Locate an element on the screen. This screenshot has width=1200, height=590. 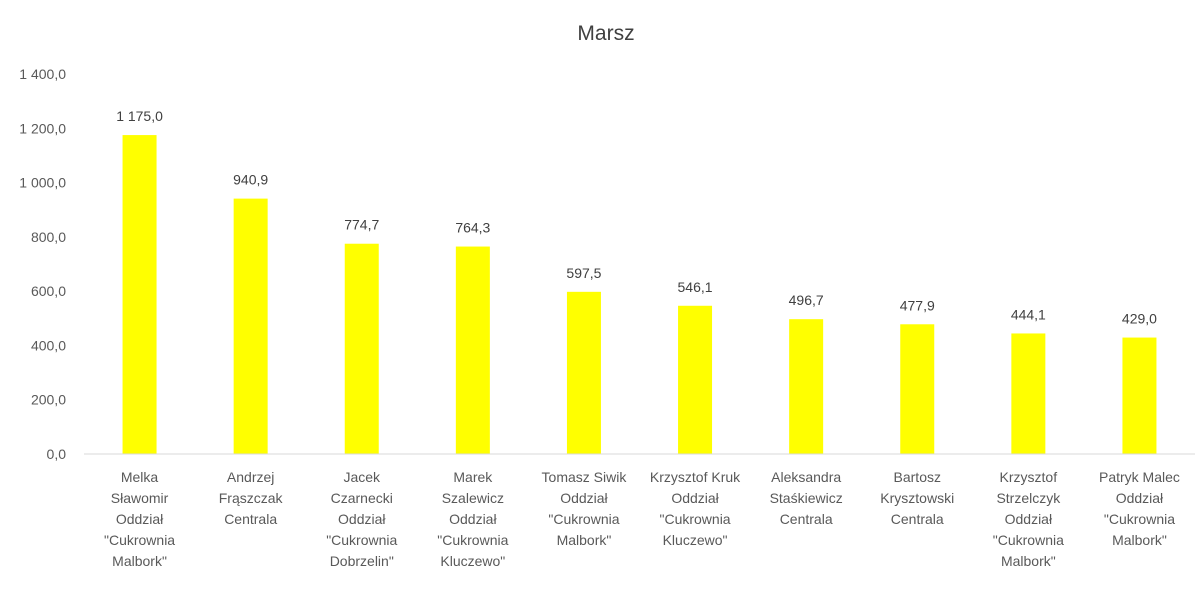
category-label-line: Dobrzelin" is located at coordinates (362, 561).